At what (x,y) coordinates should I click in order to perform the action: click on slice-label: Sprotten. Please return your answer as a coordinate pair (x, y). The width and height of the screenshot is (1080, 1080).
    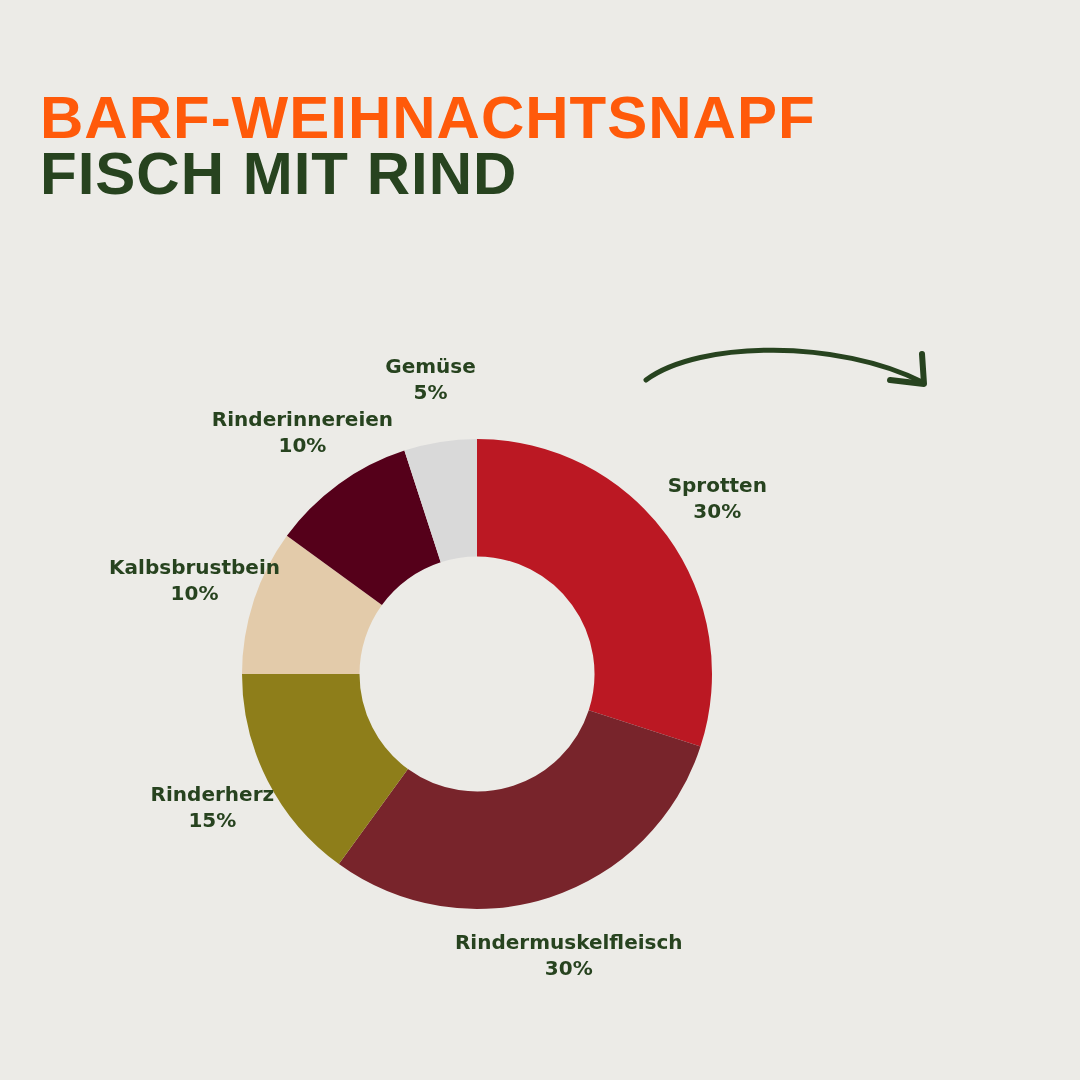
    Looking at the image, I should click on (717, 484).